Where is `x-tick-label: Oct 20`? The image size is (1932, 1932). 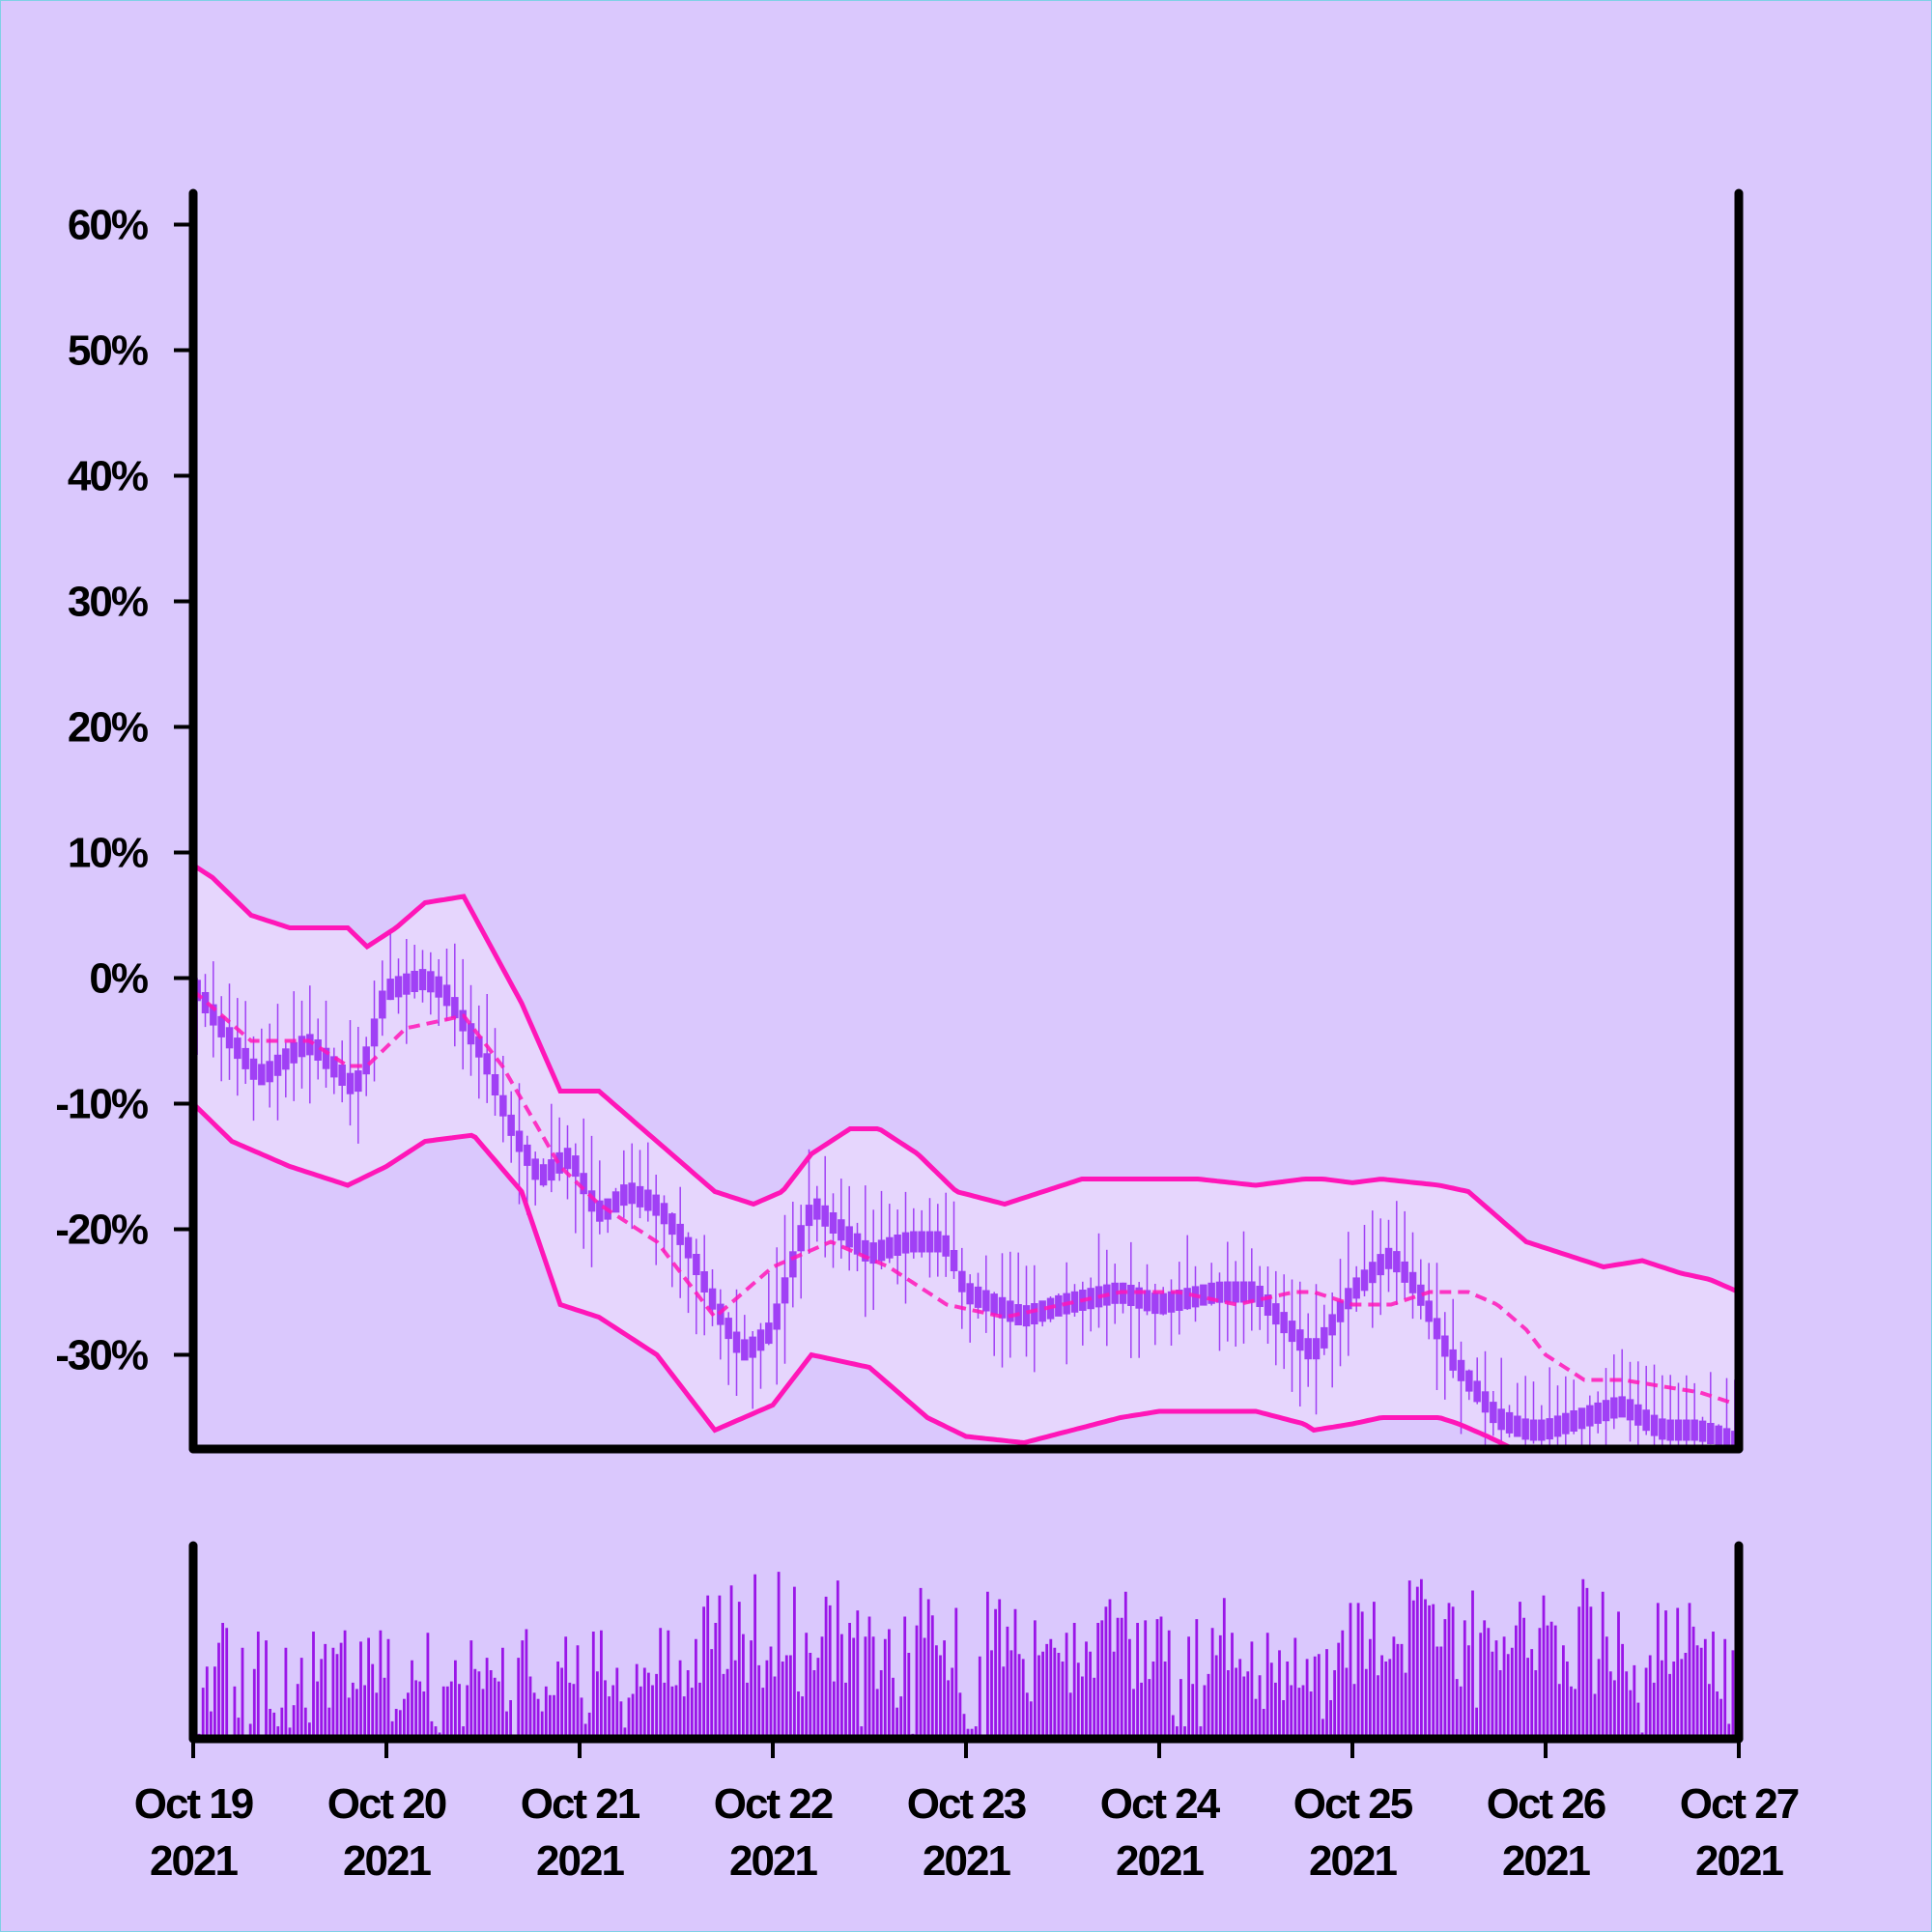
x-tick-label: Oct 20 is located at coordinates (386, 1804).